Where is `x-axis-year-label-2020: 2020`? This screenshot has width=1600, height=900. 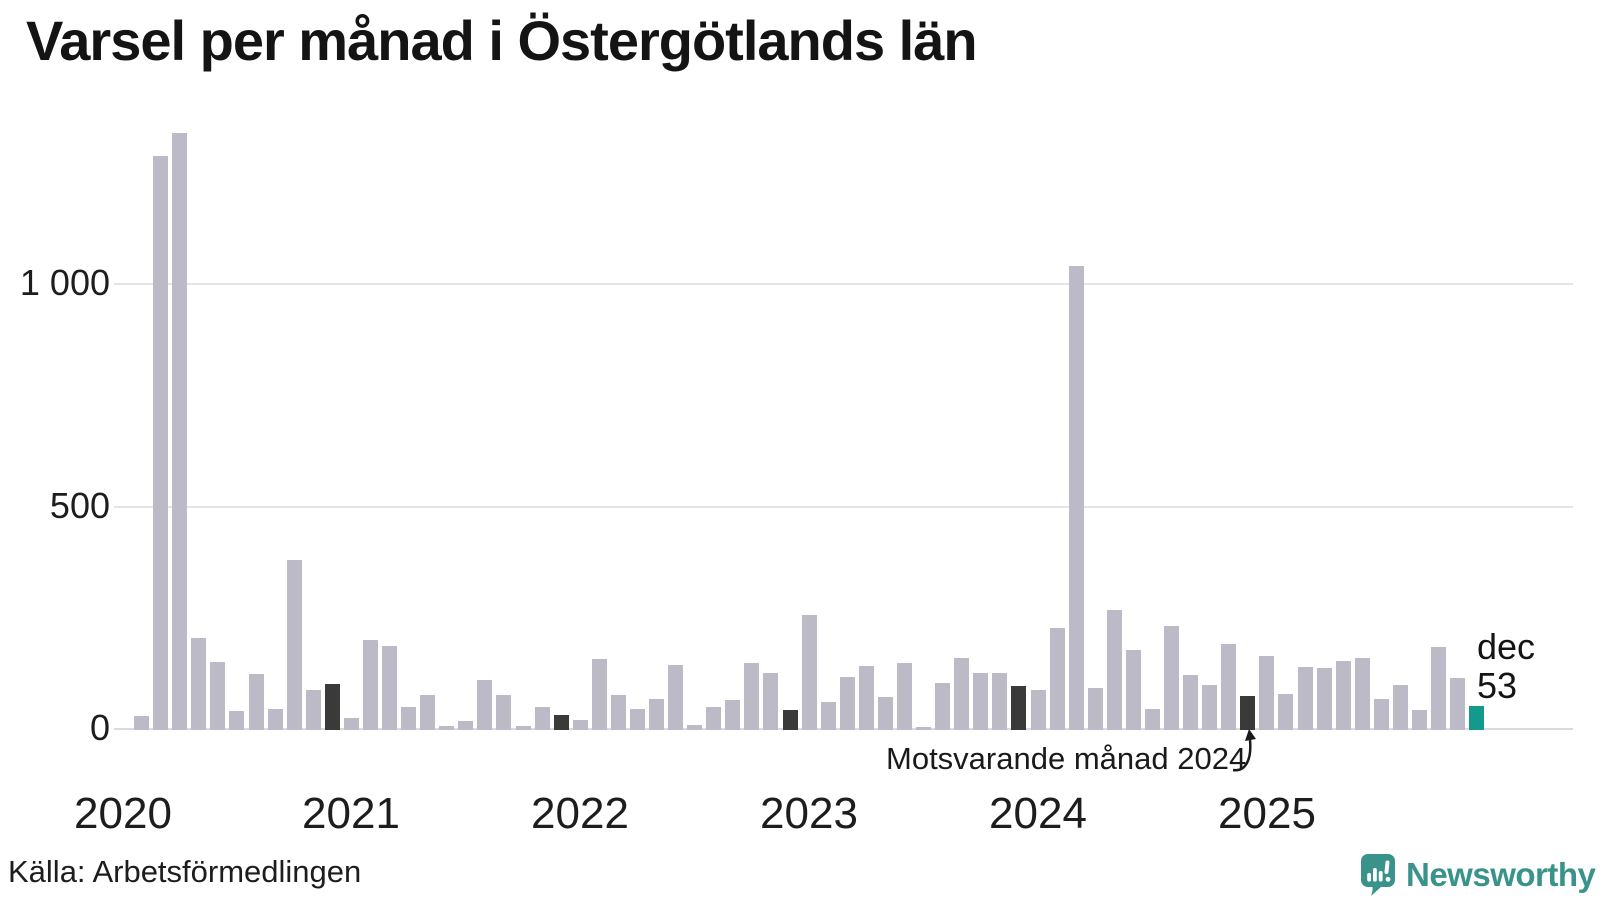 x-axis-year-label-2020: 2020 is located at coordinates (123, 813).